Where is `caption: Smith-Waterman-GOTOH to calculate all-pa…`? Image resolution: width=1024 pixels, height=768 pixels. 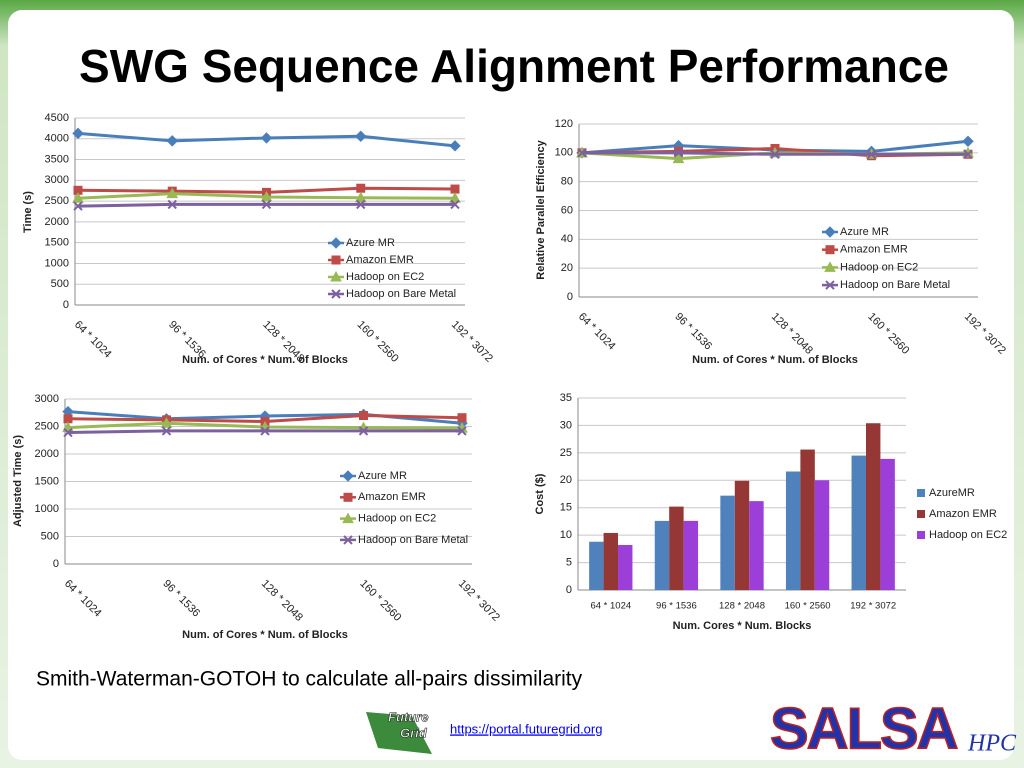 caption: Smith-Waterman-GOTOH to calculate all-pa… is located at coordinates (309, 679).